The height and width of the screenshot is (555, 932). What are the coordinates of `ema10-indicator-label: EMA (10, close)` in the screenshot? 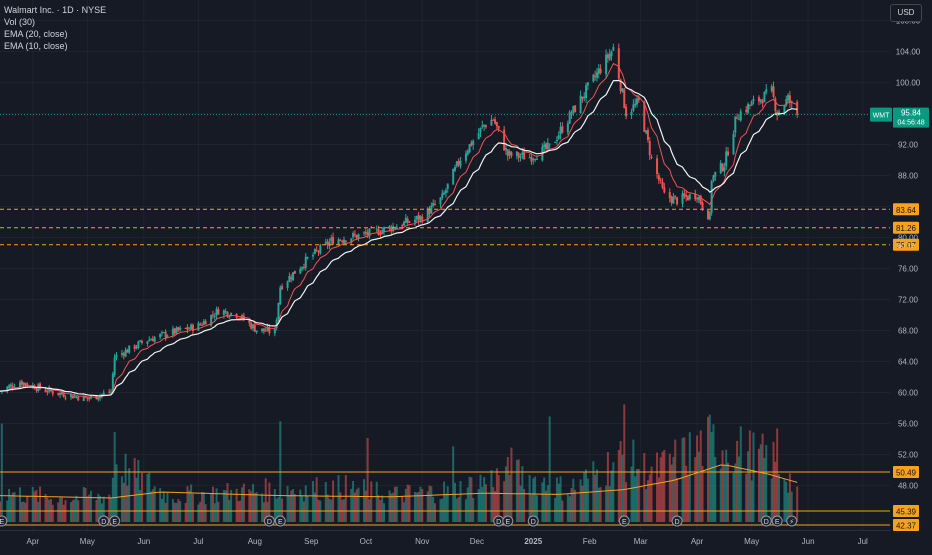 It's located at (36, 46).